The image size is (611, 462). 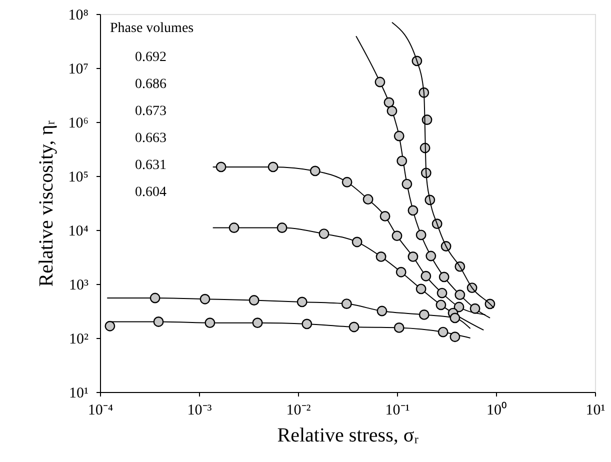 What do you see at coordinates (596, 410) in the screenshot?
I see `x-tick-label: 10¹` at bounding box center [596, 410].